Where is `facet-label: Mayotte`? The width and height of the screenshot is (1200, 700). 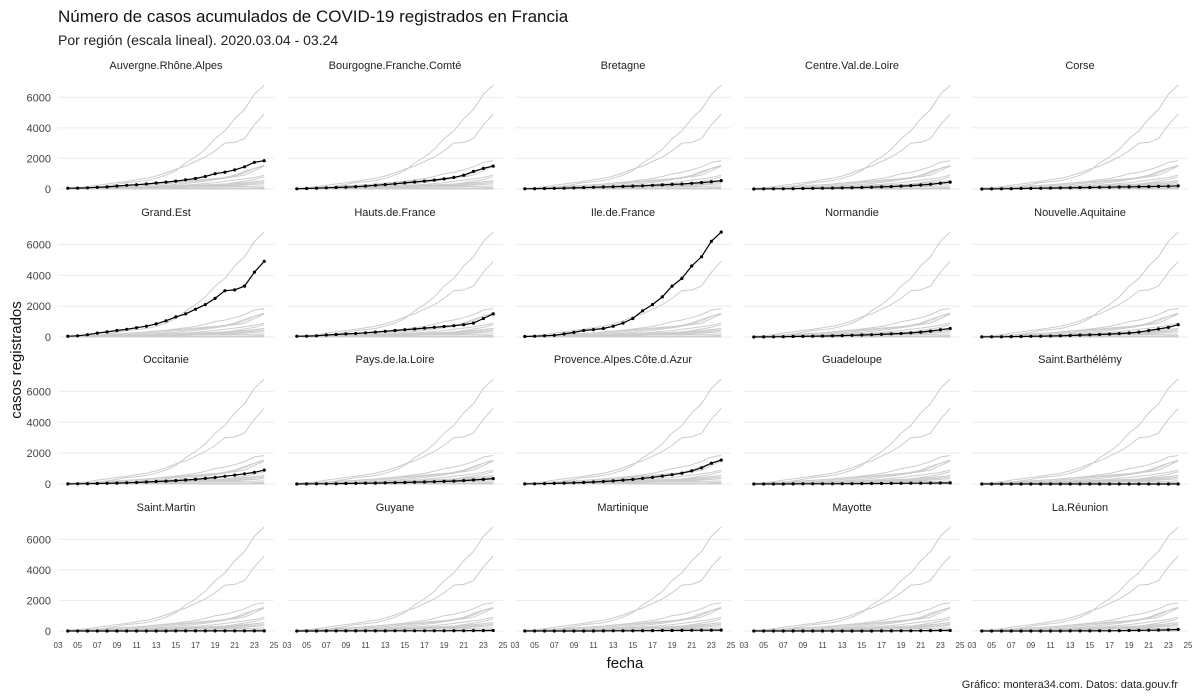 facet-label: Mayotte is located at coordinates (851, 508).